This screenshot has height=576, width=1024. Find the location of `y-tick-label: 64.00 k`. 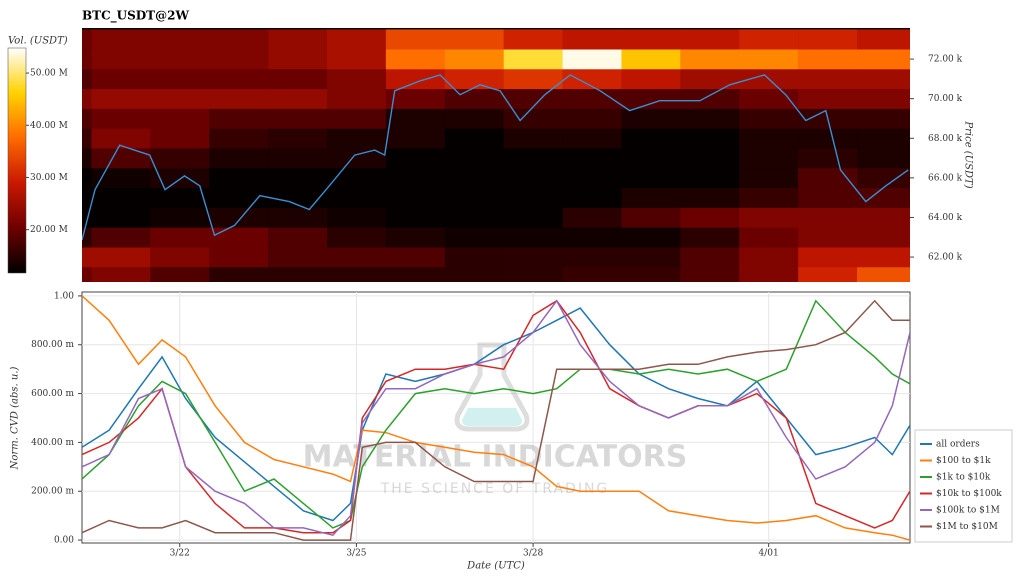

y-tick-label: 64.00 k is located at coordinates (945, 218).